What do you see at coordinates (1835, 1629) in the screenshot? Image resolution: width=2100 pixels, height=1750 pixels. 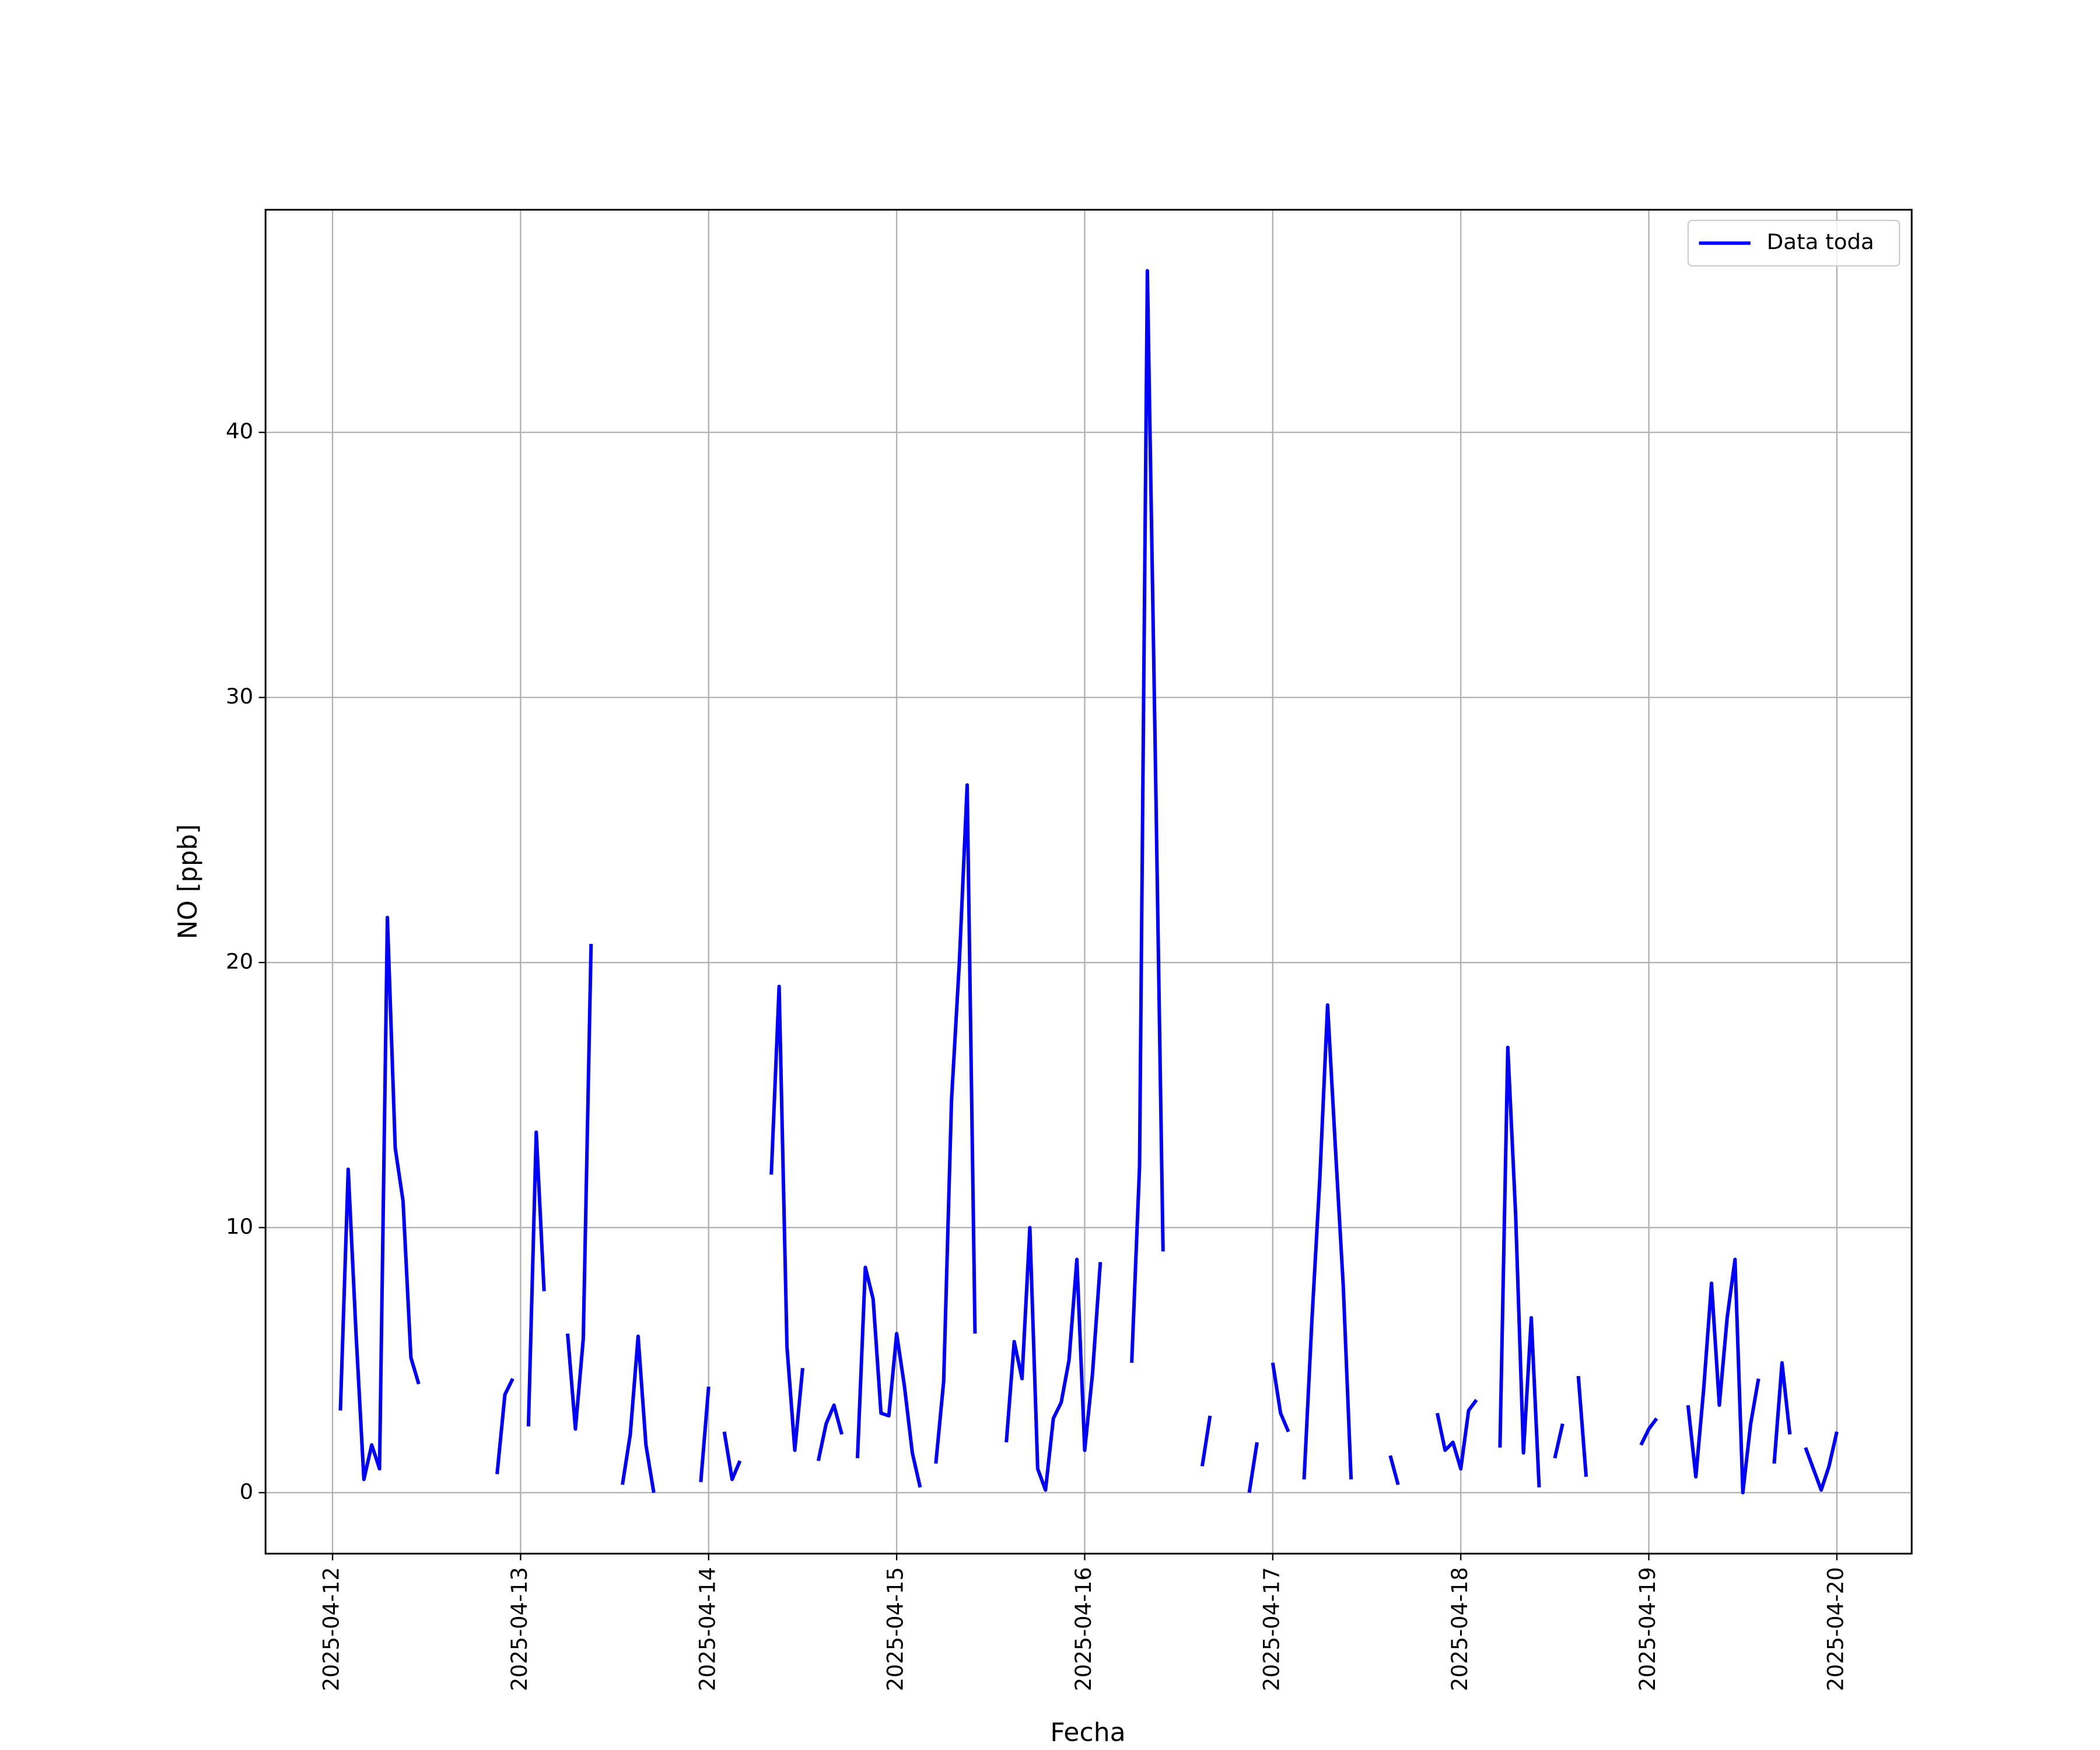 I see `x-tick-label: 2025-04-20` at bounding box center [1835, 1629].